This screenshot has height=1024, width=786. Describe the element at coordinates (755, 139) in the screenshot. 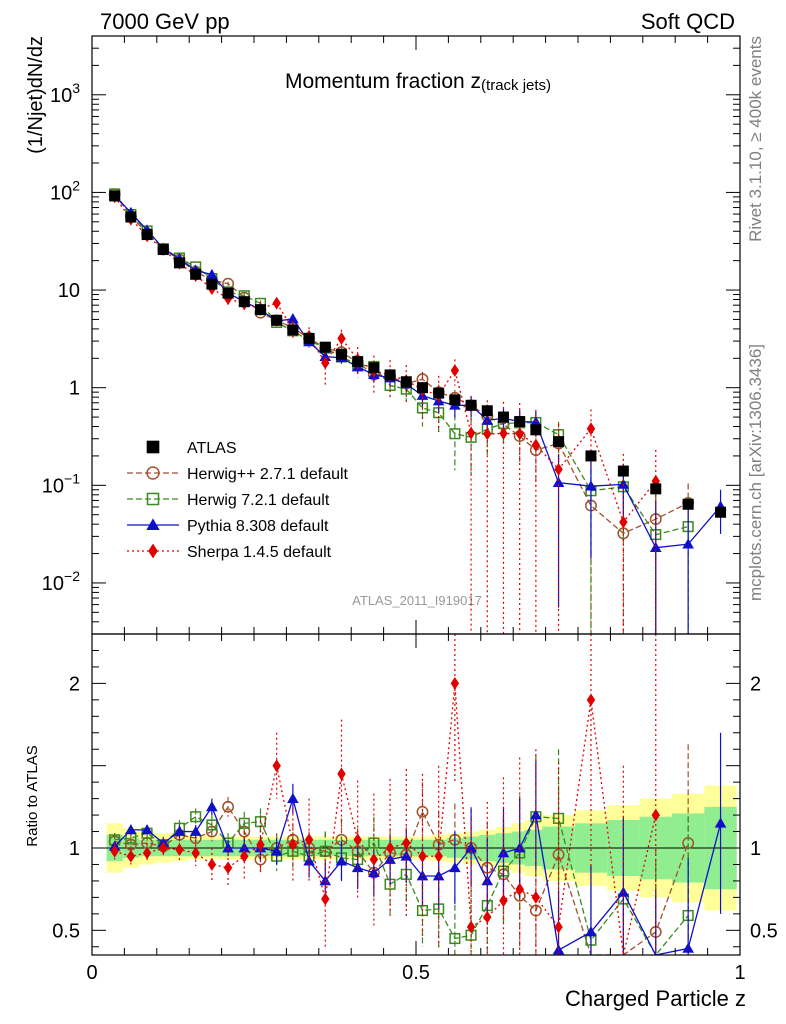

I see `rivet-version-label: Rivet 3.1.10, ≥ 400k events` at that location.